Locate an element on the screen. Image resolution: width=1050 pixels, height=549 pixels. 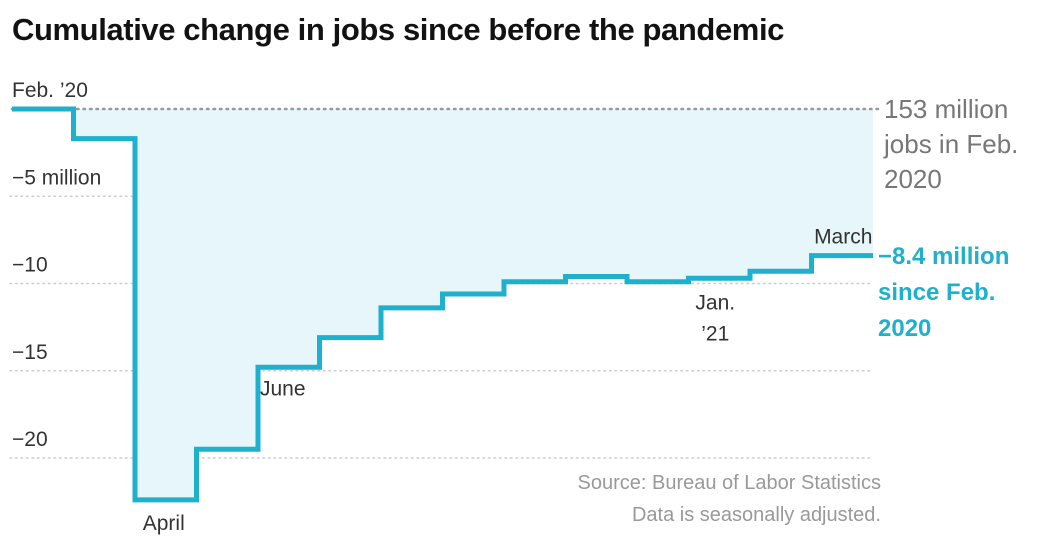
source-note: Data is seasonally adjusted. is located at coordinates (756, 515).